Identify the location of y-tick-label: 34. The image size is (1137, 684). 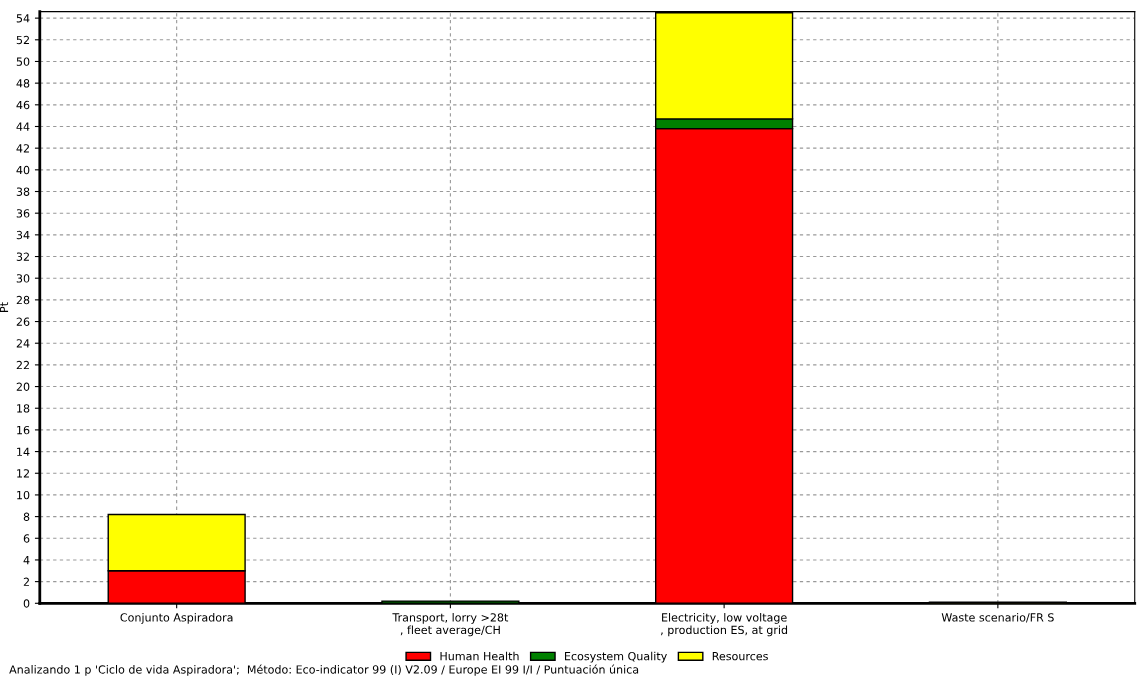
(23, 235).